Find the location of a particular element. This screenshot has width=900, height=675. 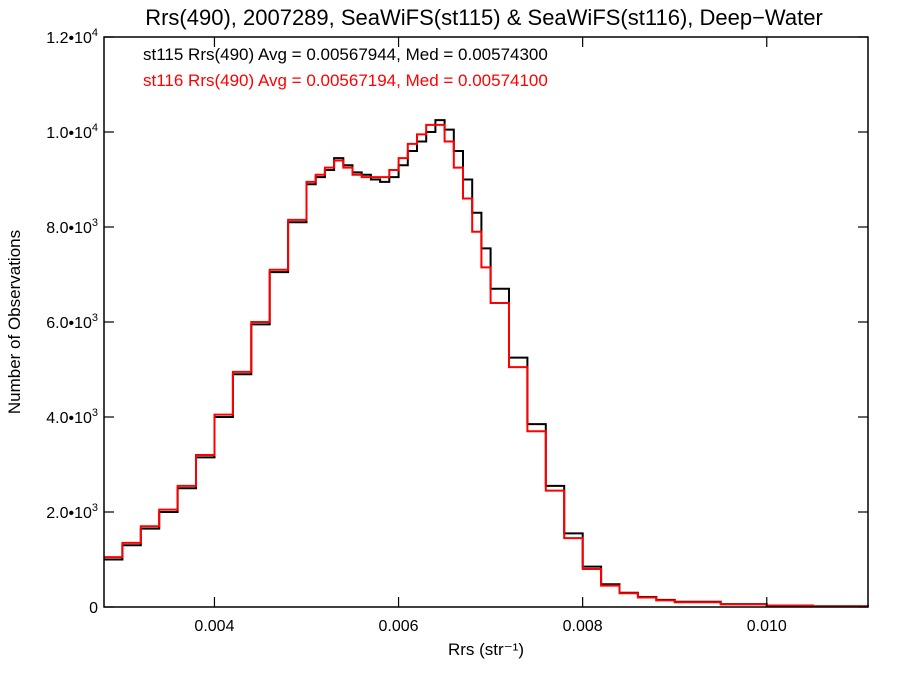

y-tick-label: 4.0•103 is located at coordinates (72, 417).